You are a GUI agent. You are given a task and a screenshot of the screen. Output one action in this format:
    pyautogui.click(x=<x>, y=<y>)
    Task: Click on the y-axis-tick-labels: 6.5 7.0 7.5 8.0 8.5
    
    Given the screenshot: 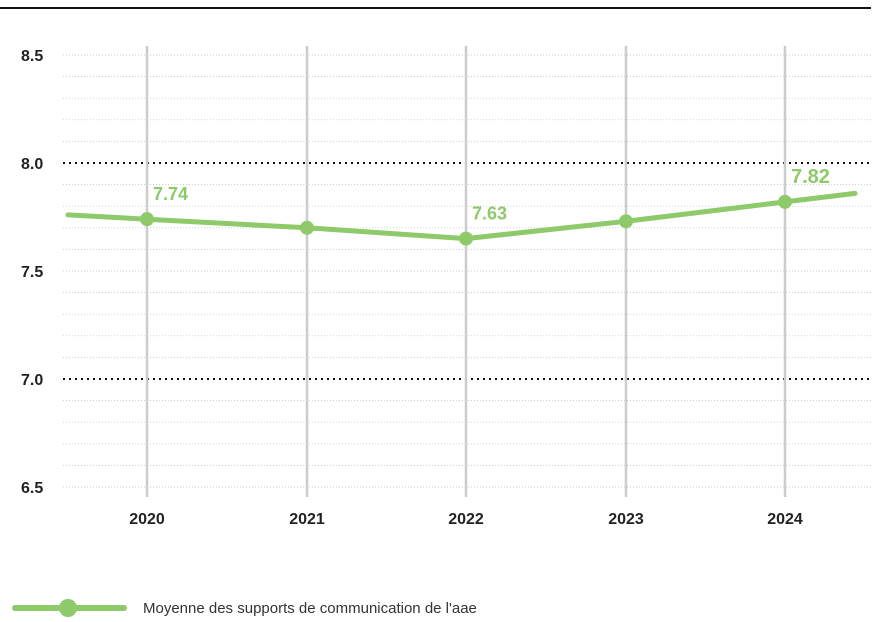 What is the action you would take?
    pyautogui.click(x=32, y=272)
    